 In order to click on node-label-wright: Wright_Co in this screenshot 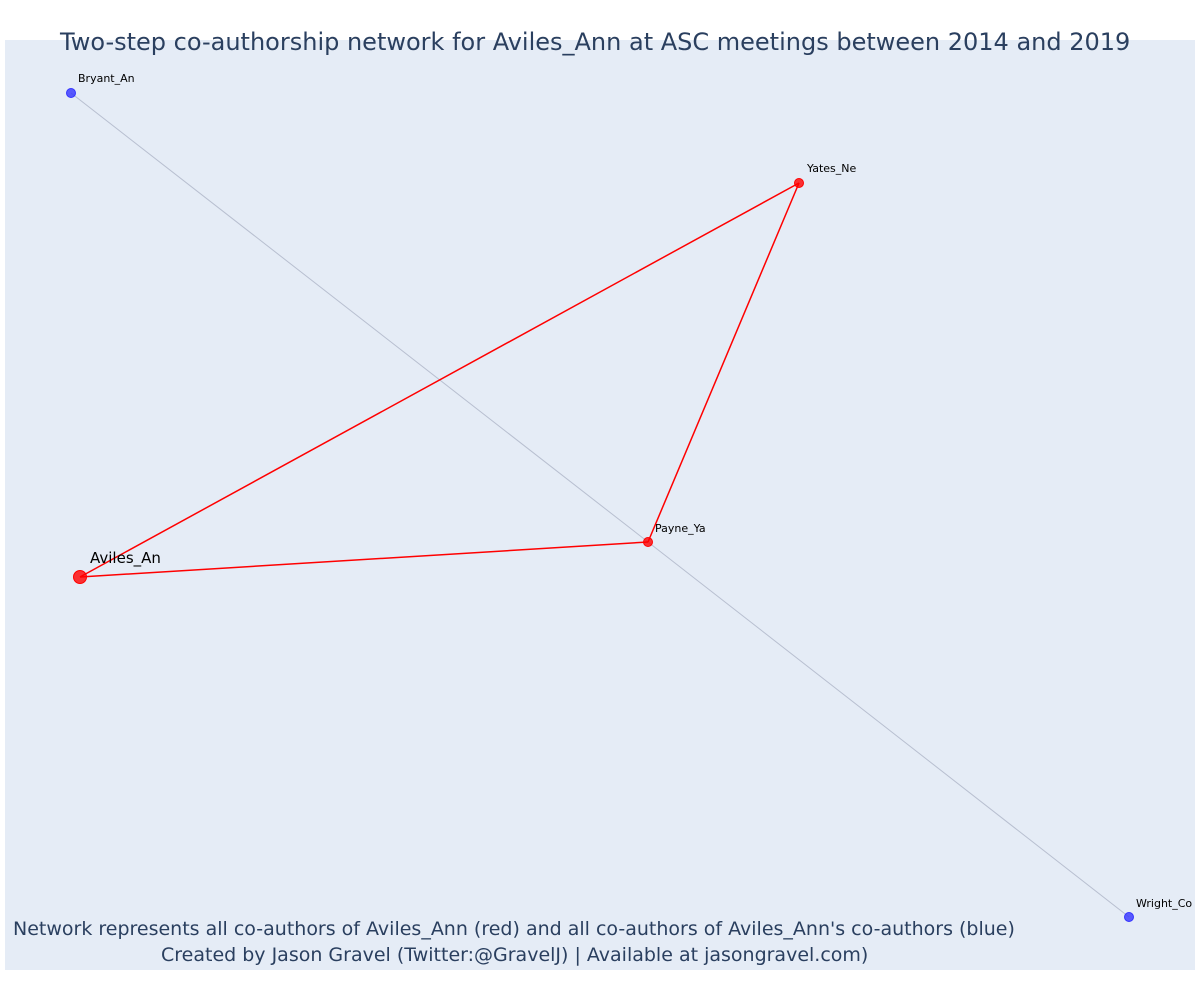, I will do `click(1164, 903)`.